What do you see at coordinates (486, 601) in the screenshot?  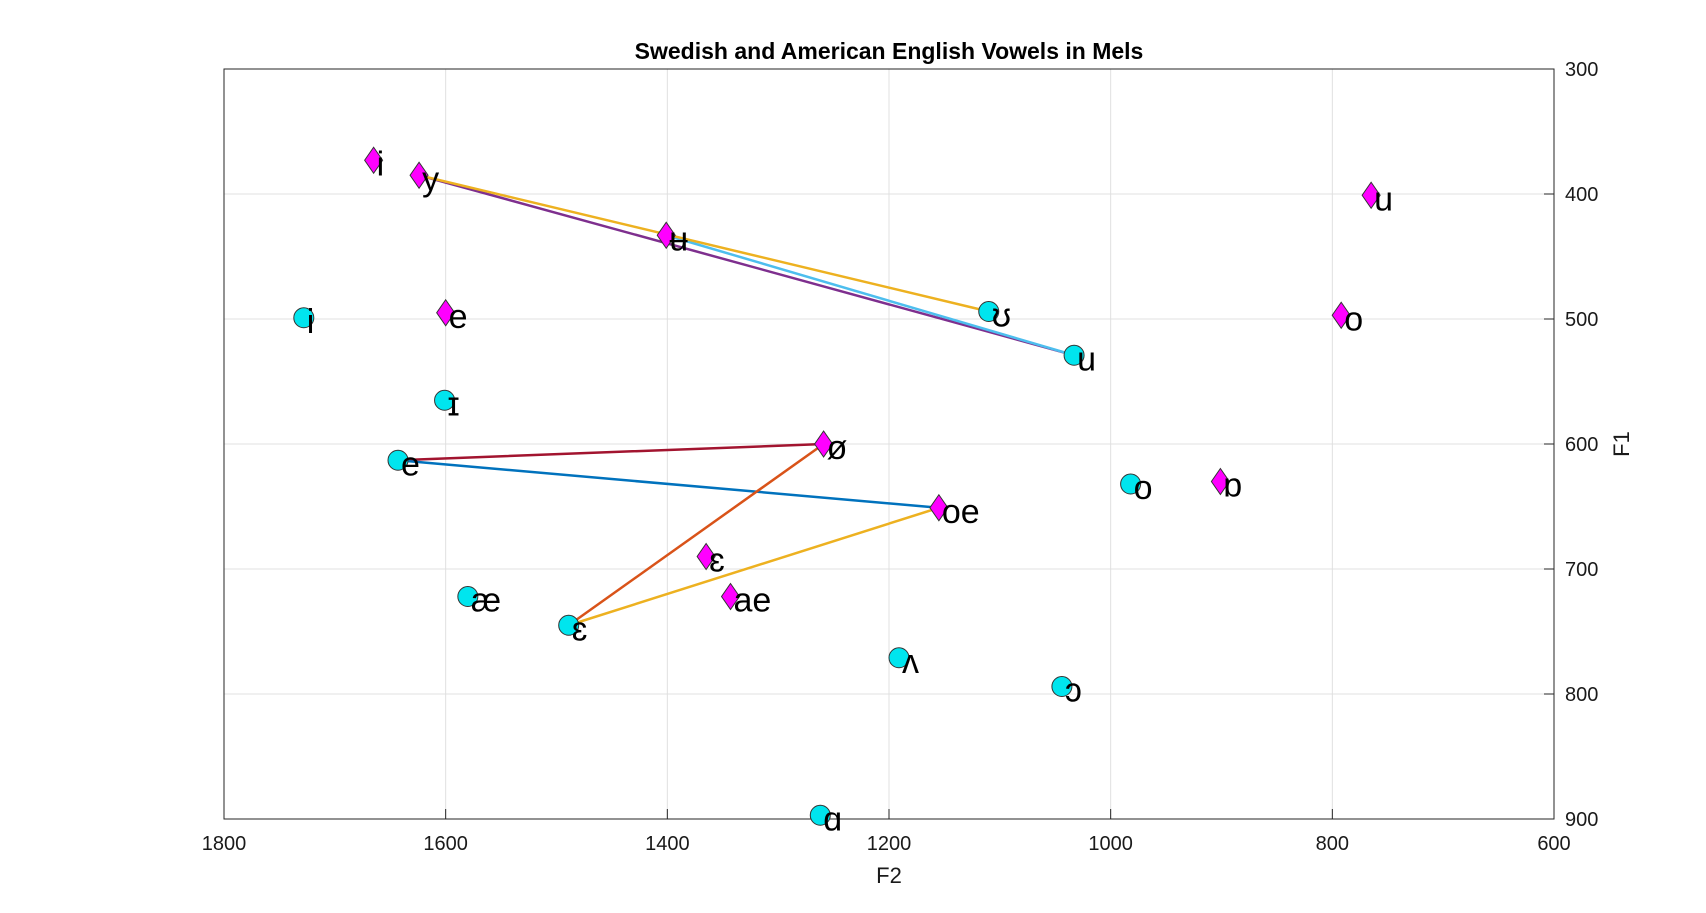 I see `vowel-label: æ` at bounding box center [486, 601].